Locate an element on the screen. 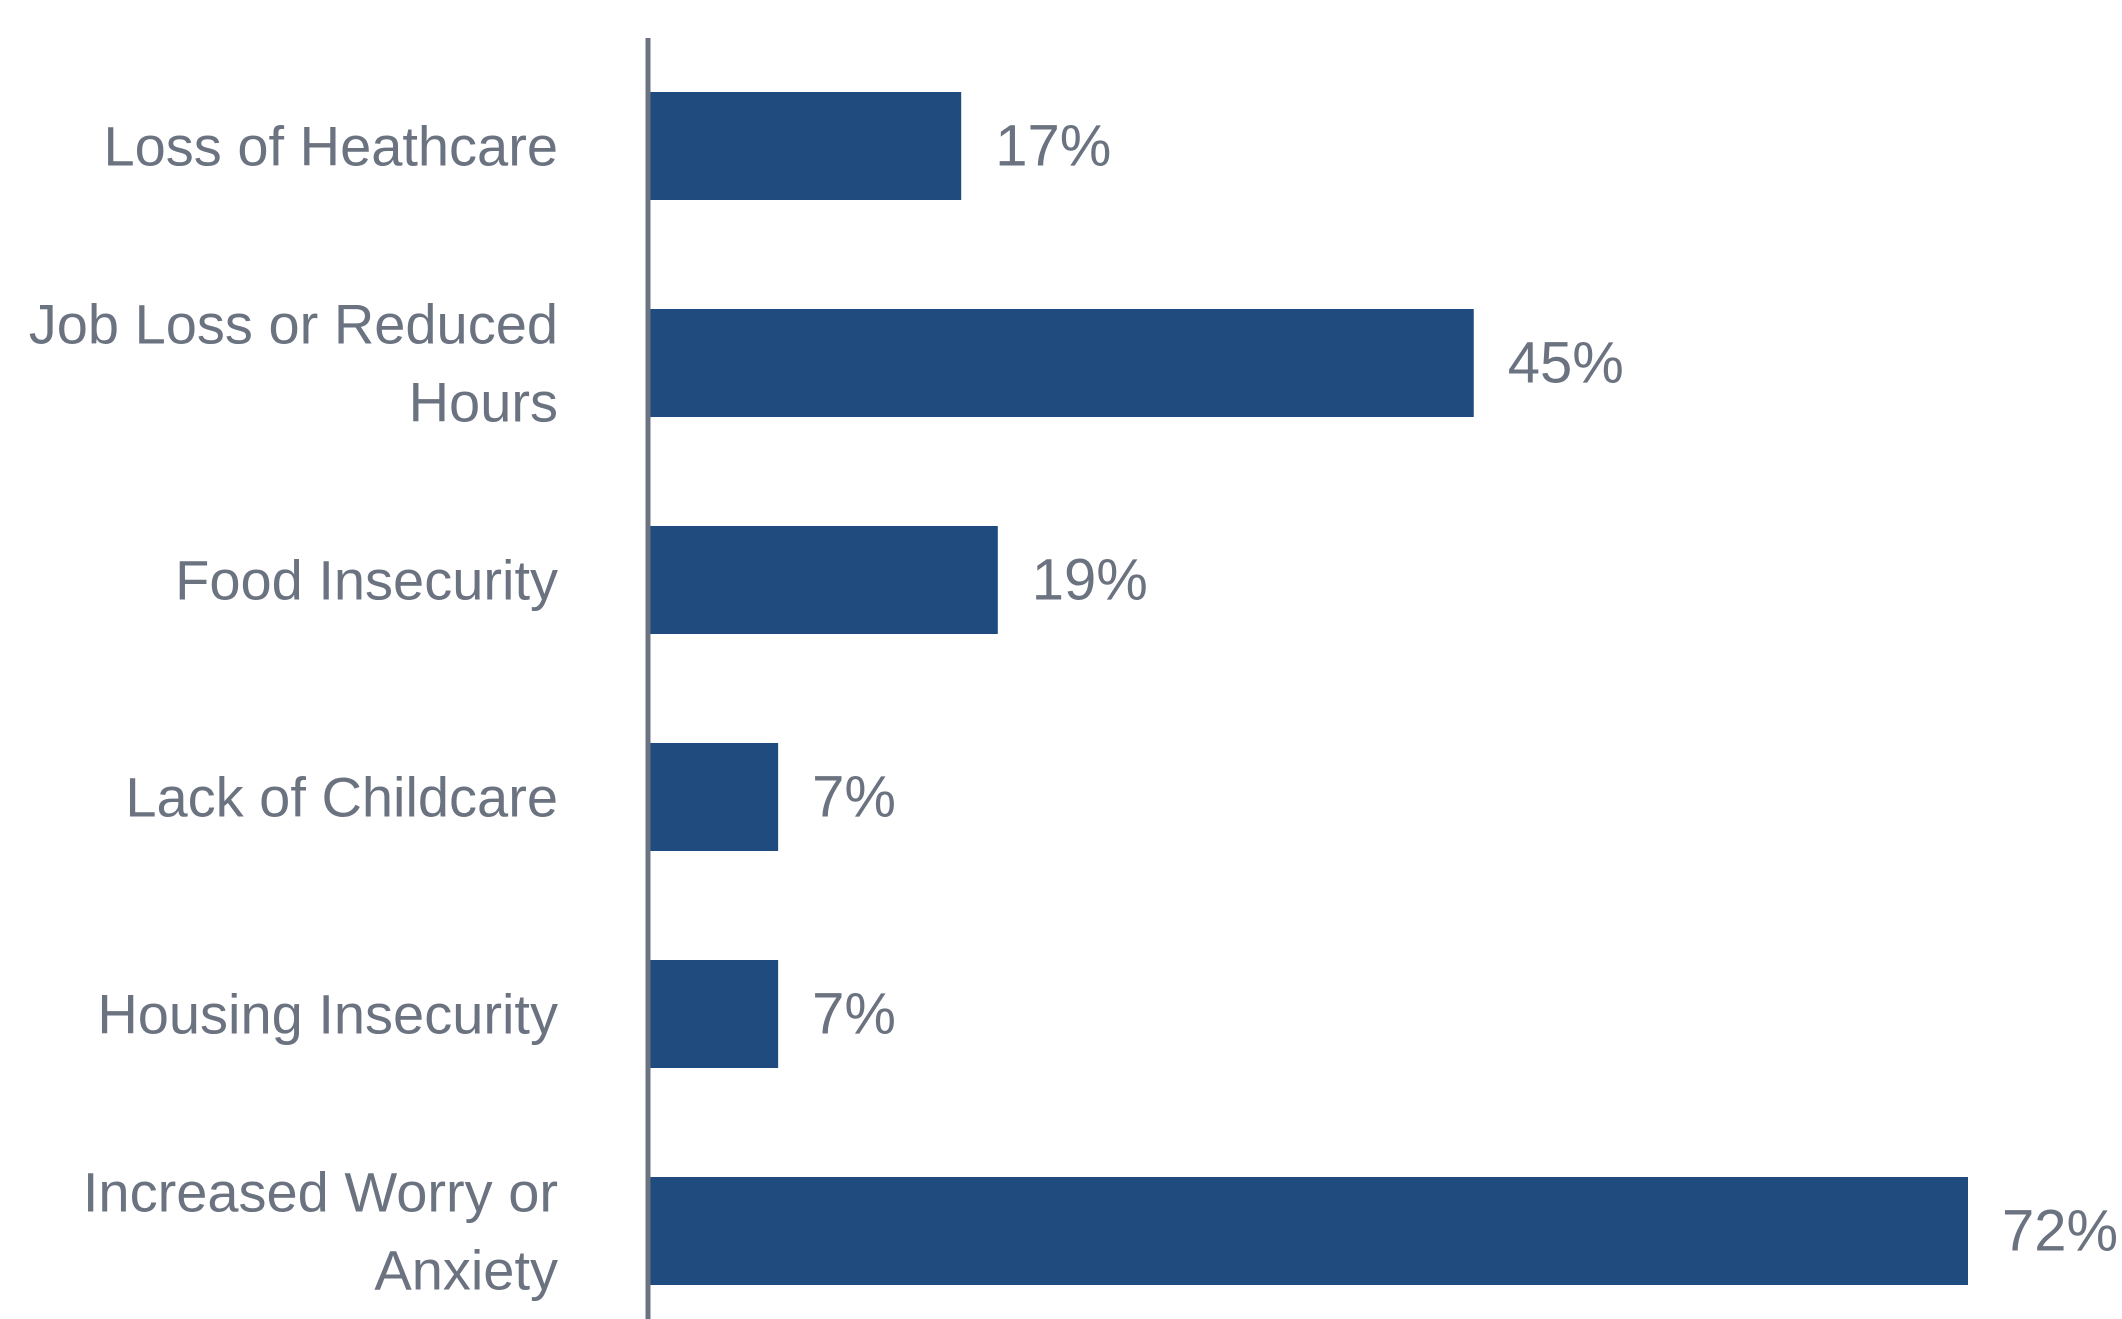 This screenshot has height=1319, width=2122. category-label-5: Increased Worry or Anxiety is located at coordinates (320, 1231).